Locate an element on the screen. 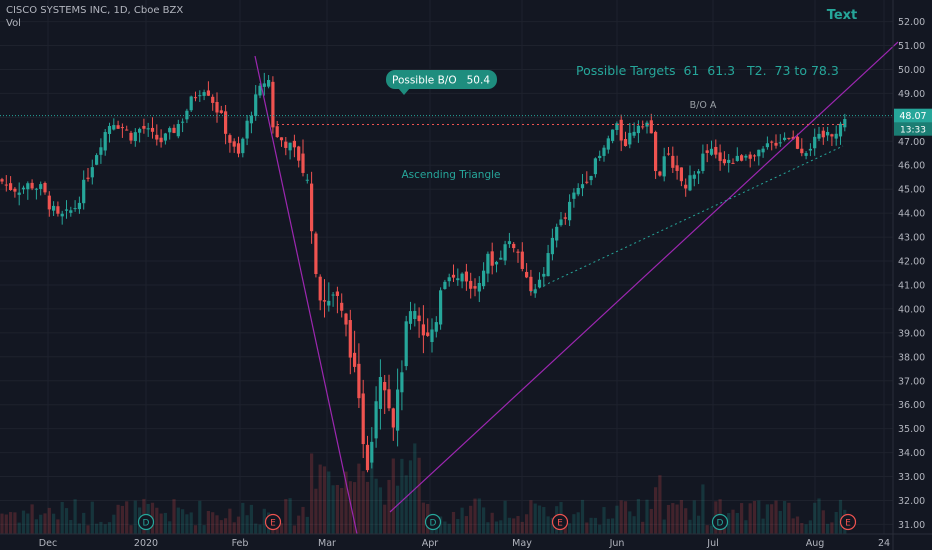 The width and height of the screenshot is (932, 550). y-tick-label: 47.00 is located at coordinates (911, 142).